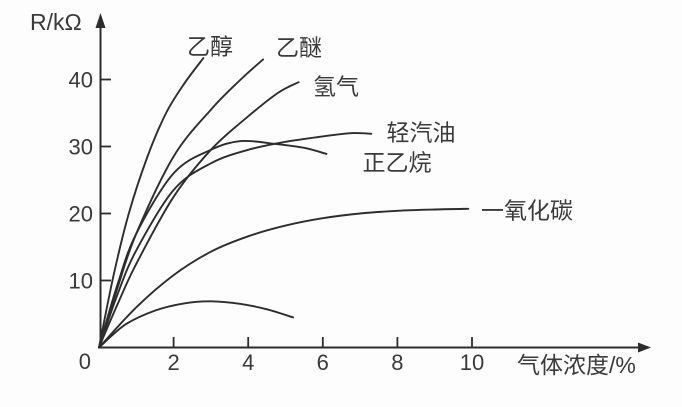  Describe the element at coordinates (151, 203) in the screenshot. I see `curve-ethanol` at that location.